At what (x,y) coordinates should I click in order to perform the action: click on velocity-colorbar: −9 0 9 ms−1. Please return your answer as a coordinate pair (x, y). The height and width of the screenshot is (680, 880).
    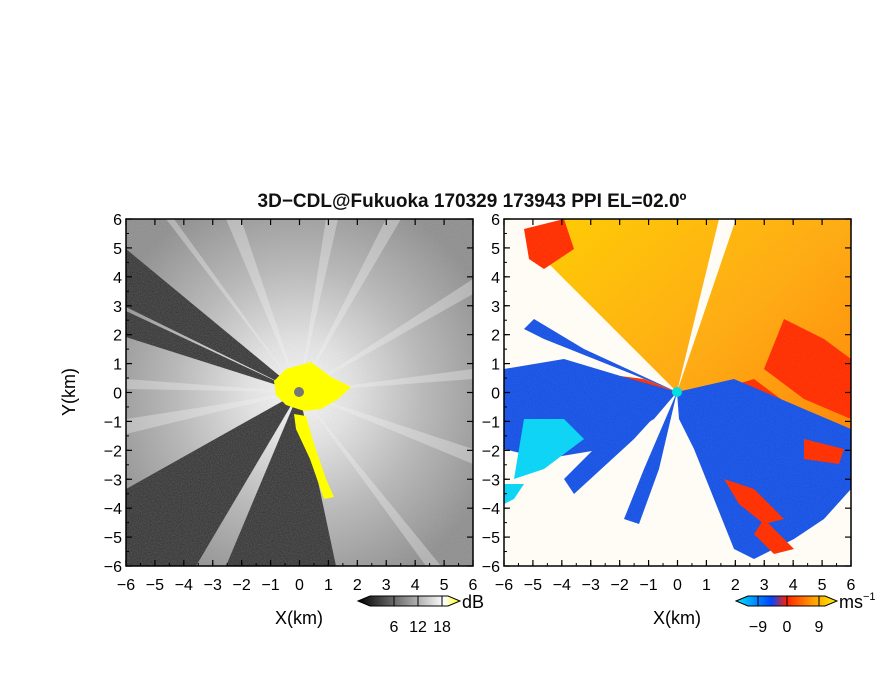
    Looking at the image, I should click on (805, 613).